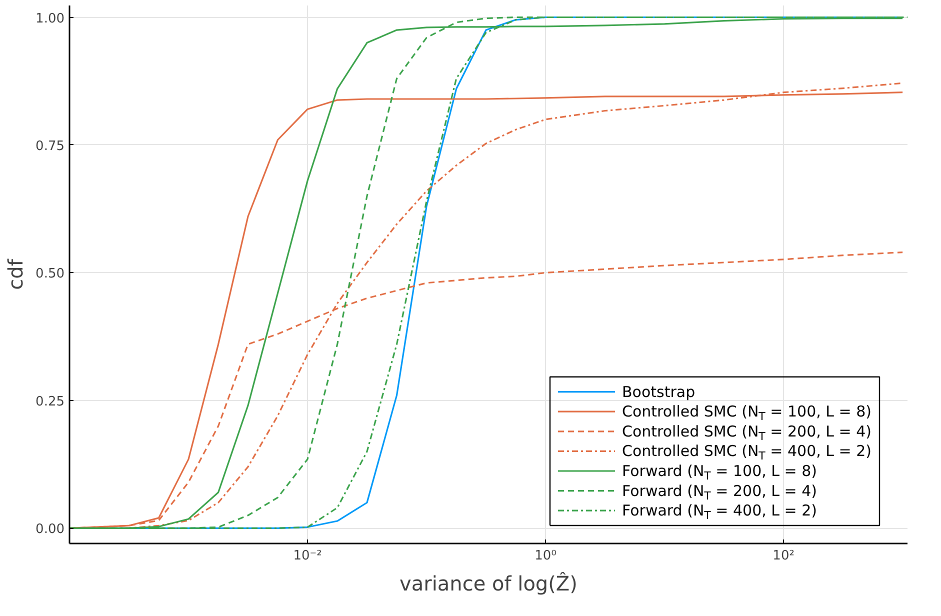 The width and height of the screenshot is (941, 616). Describe the element at coordinates (50, 402) in the screenshot. I see `y-tick-label: 0.25` at that location.